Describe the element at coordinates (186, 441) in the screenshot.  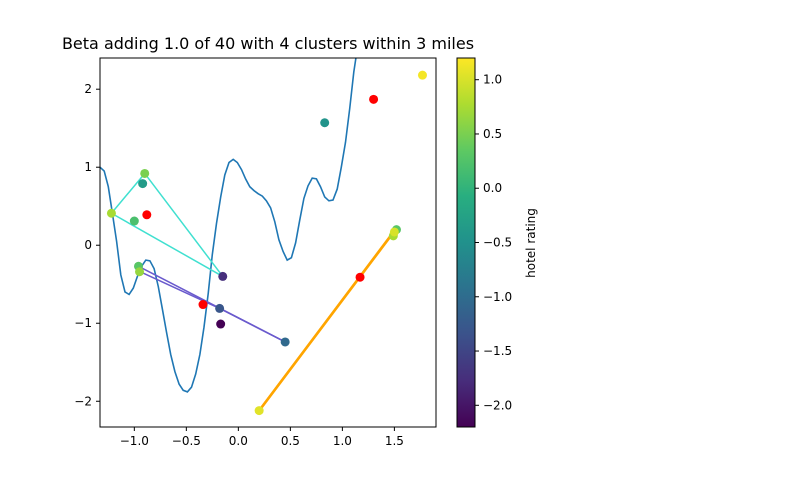
I see `x-tick-label: −0.5` at that location.